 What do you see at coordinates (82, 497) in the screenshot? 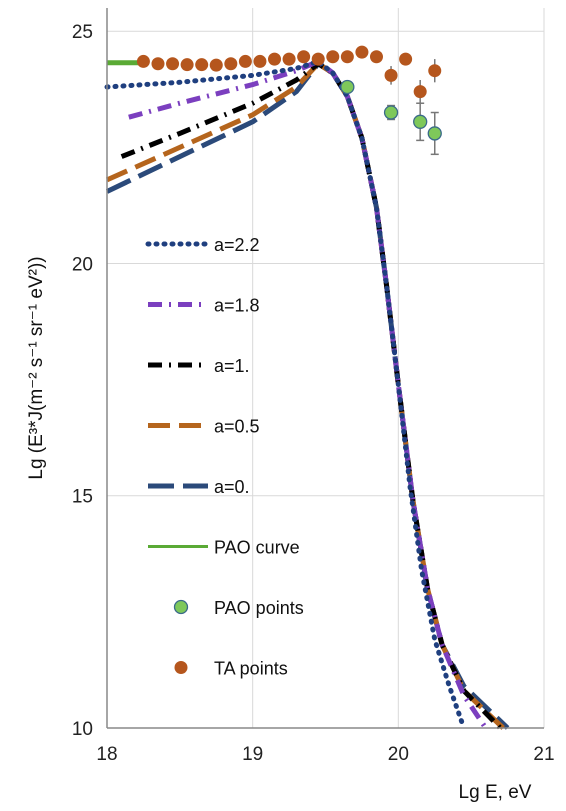
I see `y-tick-label: 15` at bounding box center [82, 497].